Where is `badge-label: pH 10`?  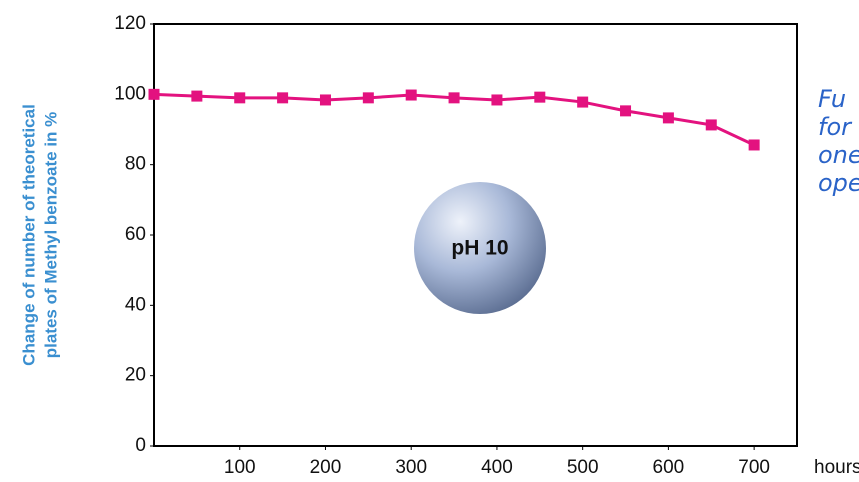
badge-label: pH 10 is located at coordinates (479, 248).